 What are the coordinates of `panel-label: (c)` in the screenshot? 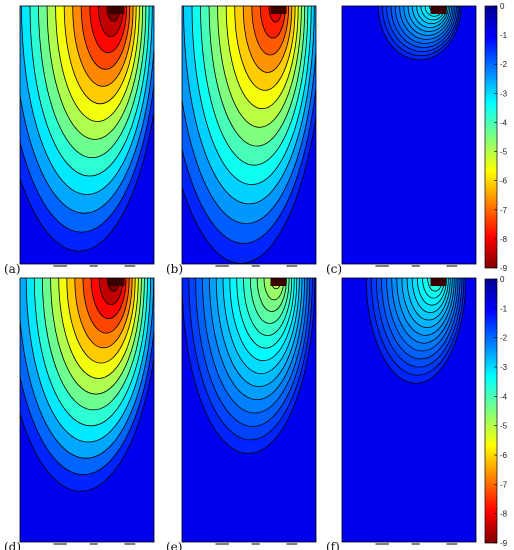 It's located at (334, 269).